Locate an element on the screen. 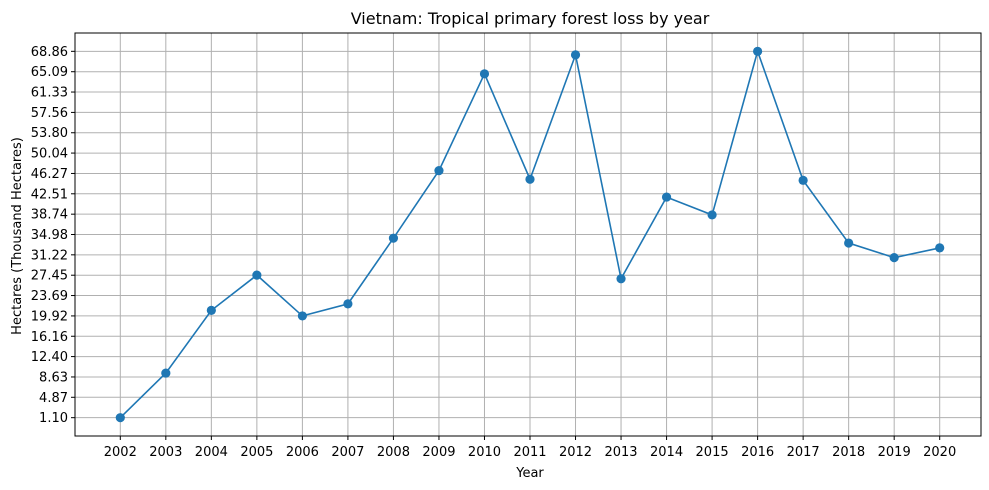 The image size is (989, 490). x-tick-label: 2006 is located at coordinates (302, 452).